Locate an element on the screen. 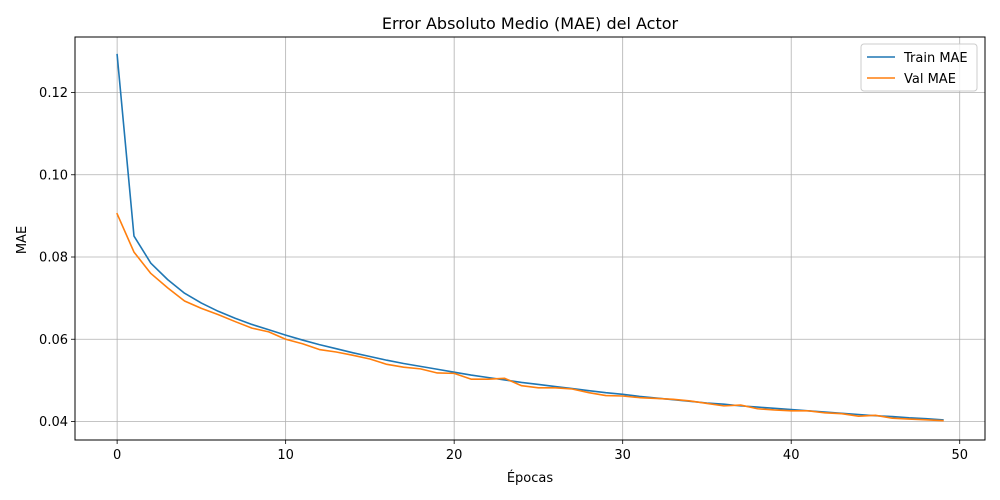 This screenshot has height=500, width=1000. y-tick-label: 0.08 is located at coordinates (53, 258).